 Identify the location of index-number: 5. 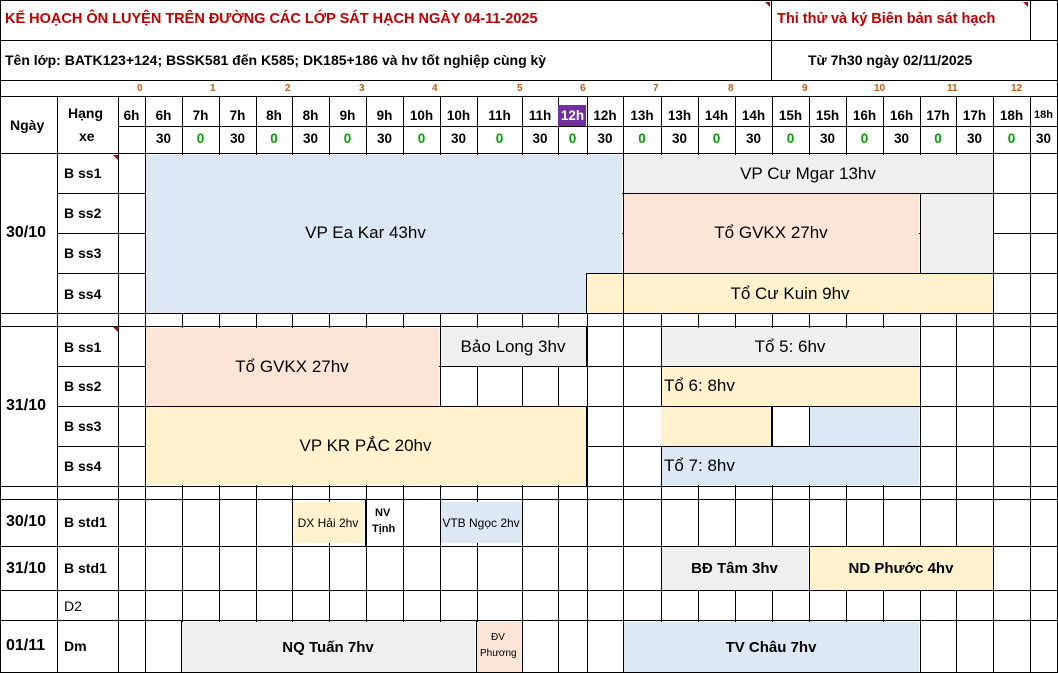
(520, 88).